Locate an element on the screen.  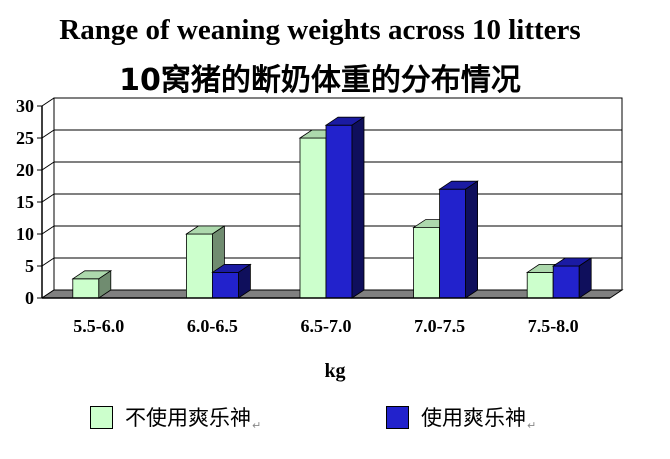
bar-1-5.5-6.0 is located at coordinates (92, 284).